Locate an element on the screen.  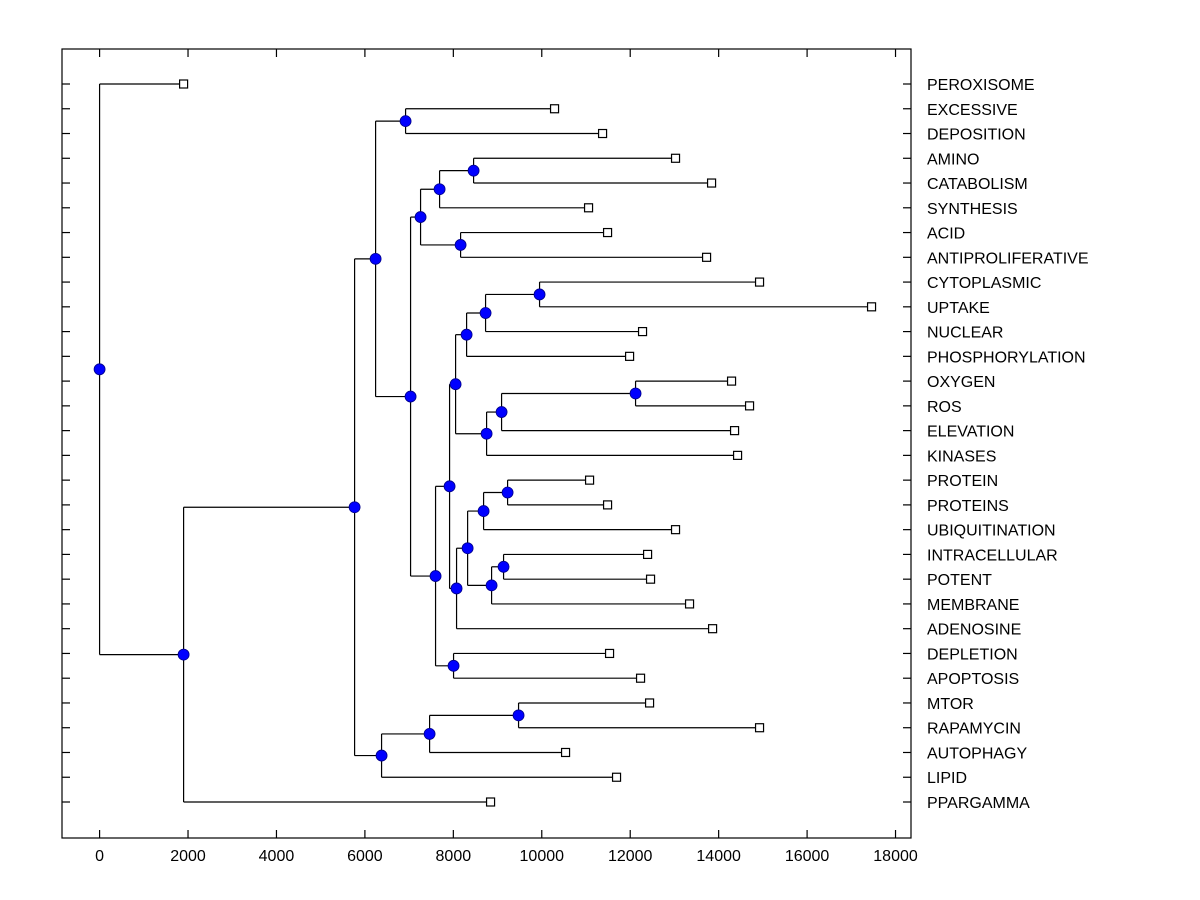
leaf-label: NUCLEAR is located at coordinates (965, 333).